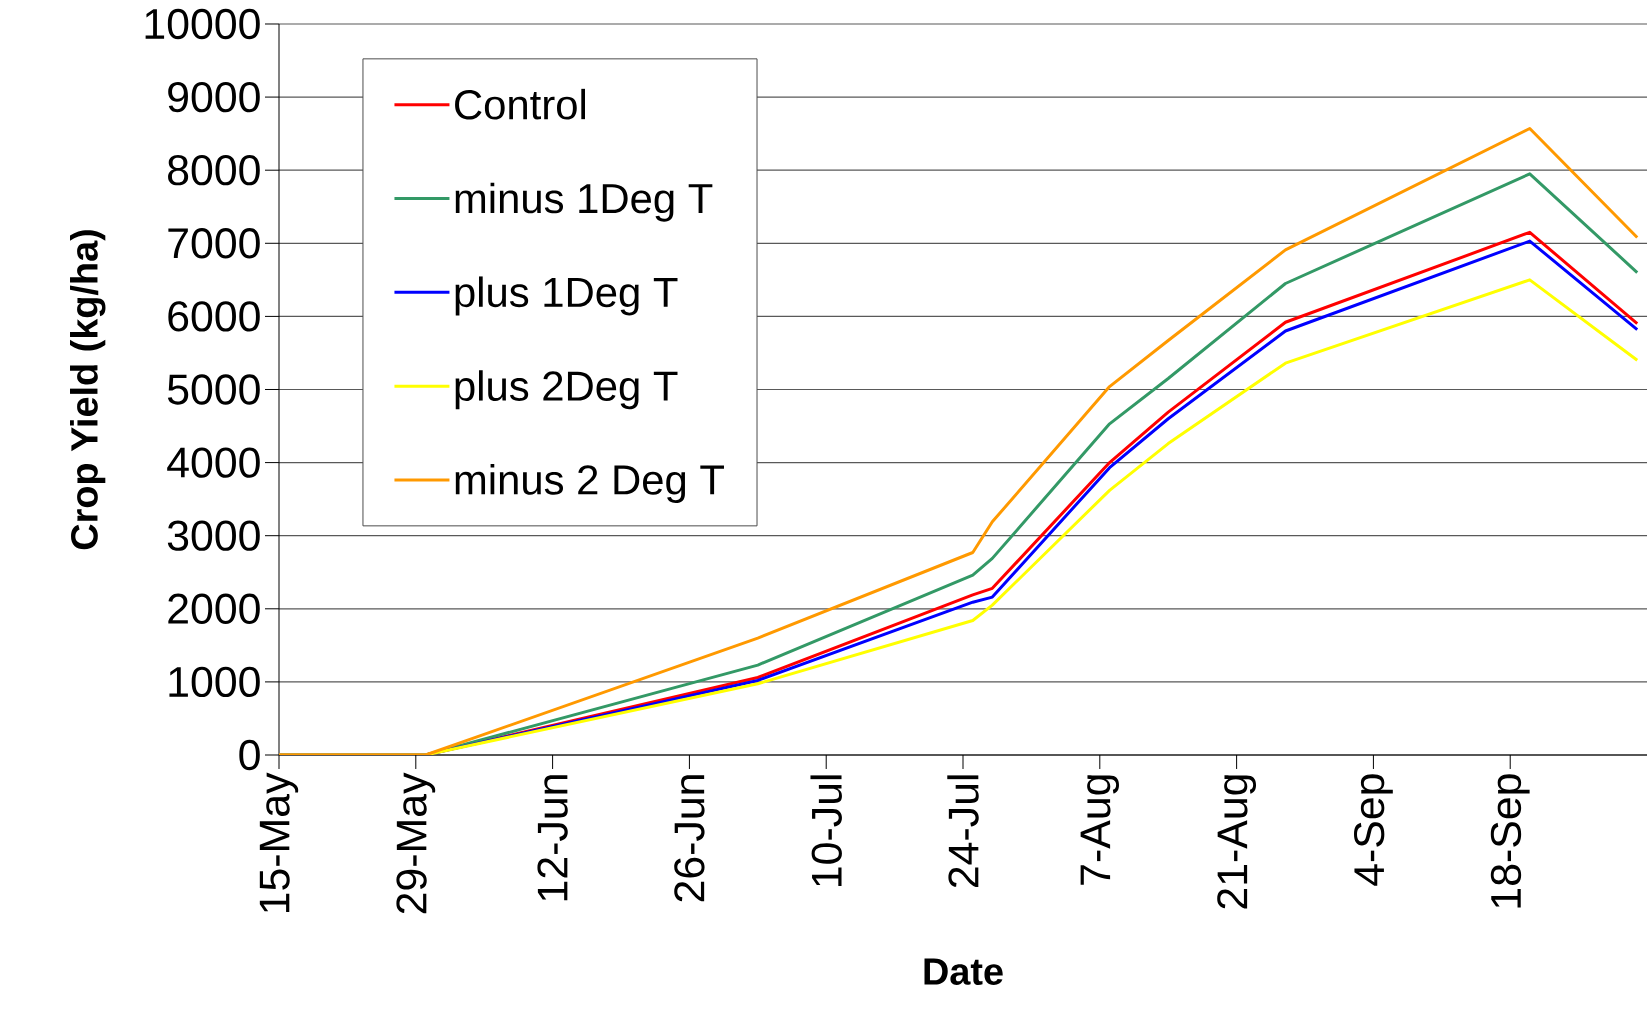  Describe the element at coordinates (520, 104) in the screenshot. I see `legend-label: Control` at that location.